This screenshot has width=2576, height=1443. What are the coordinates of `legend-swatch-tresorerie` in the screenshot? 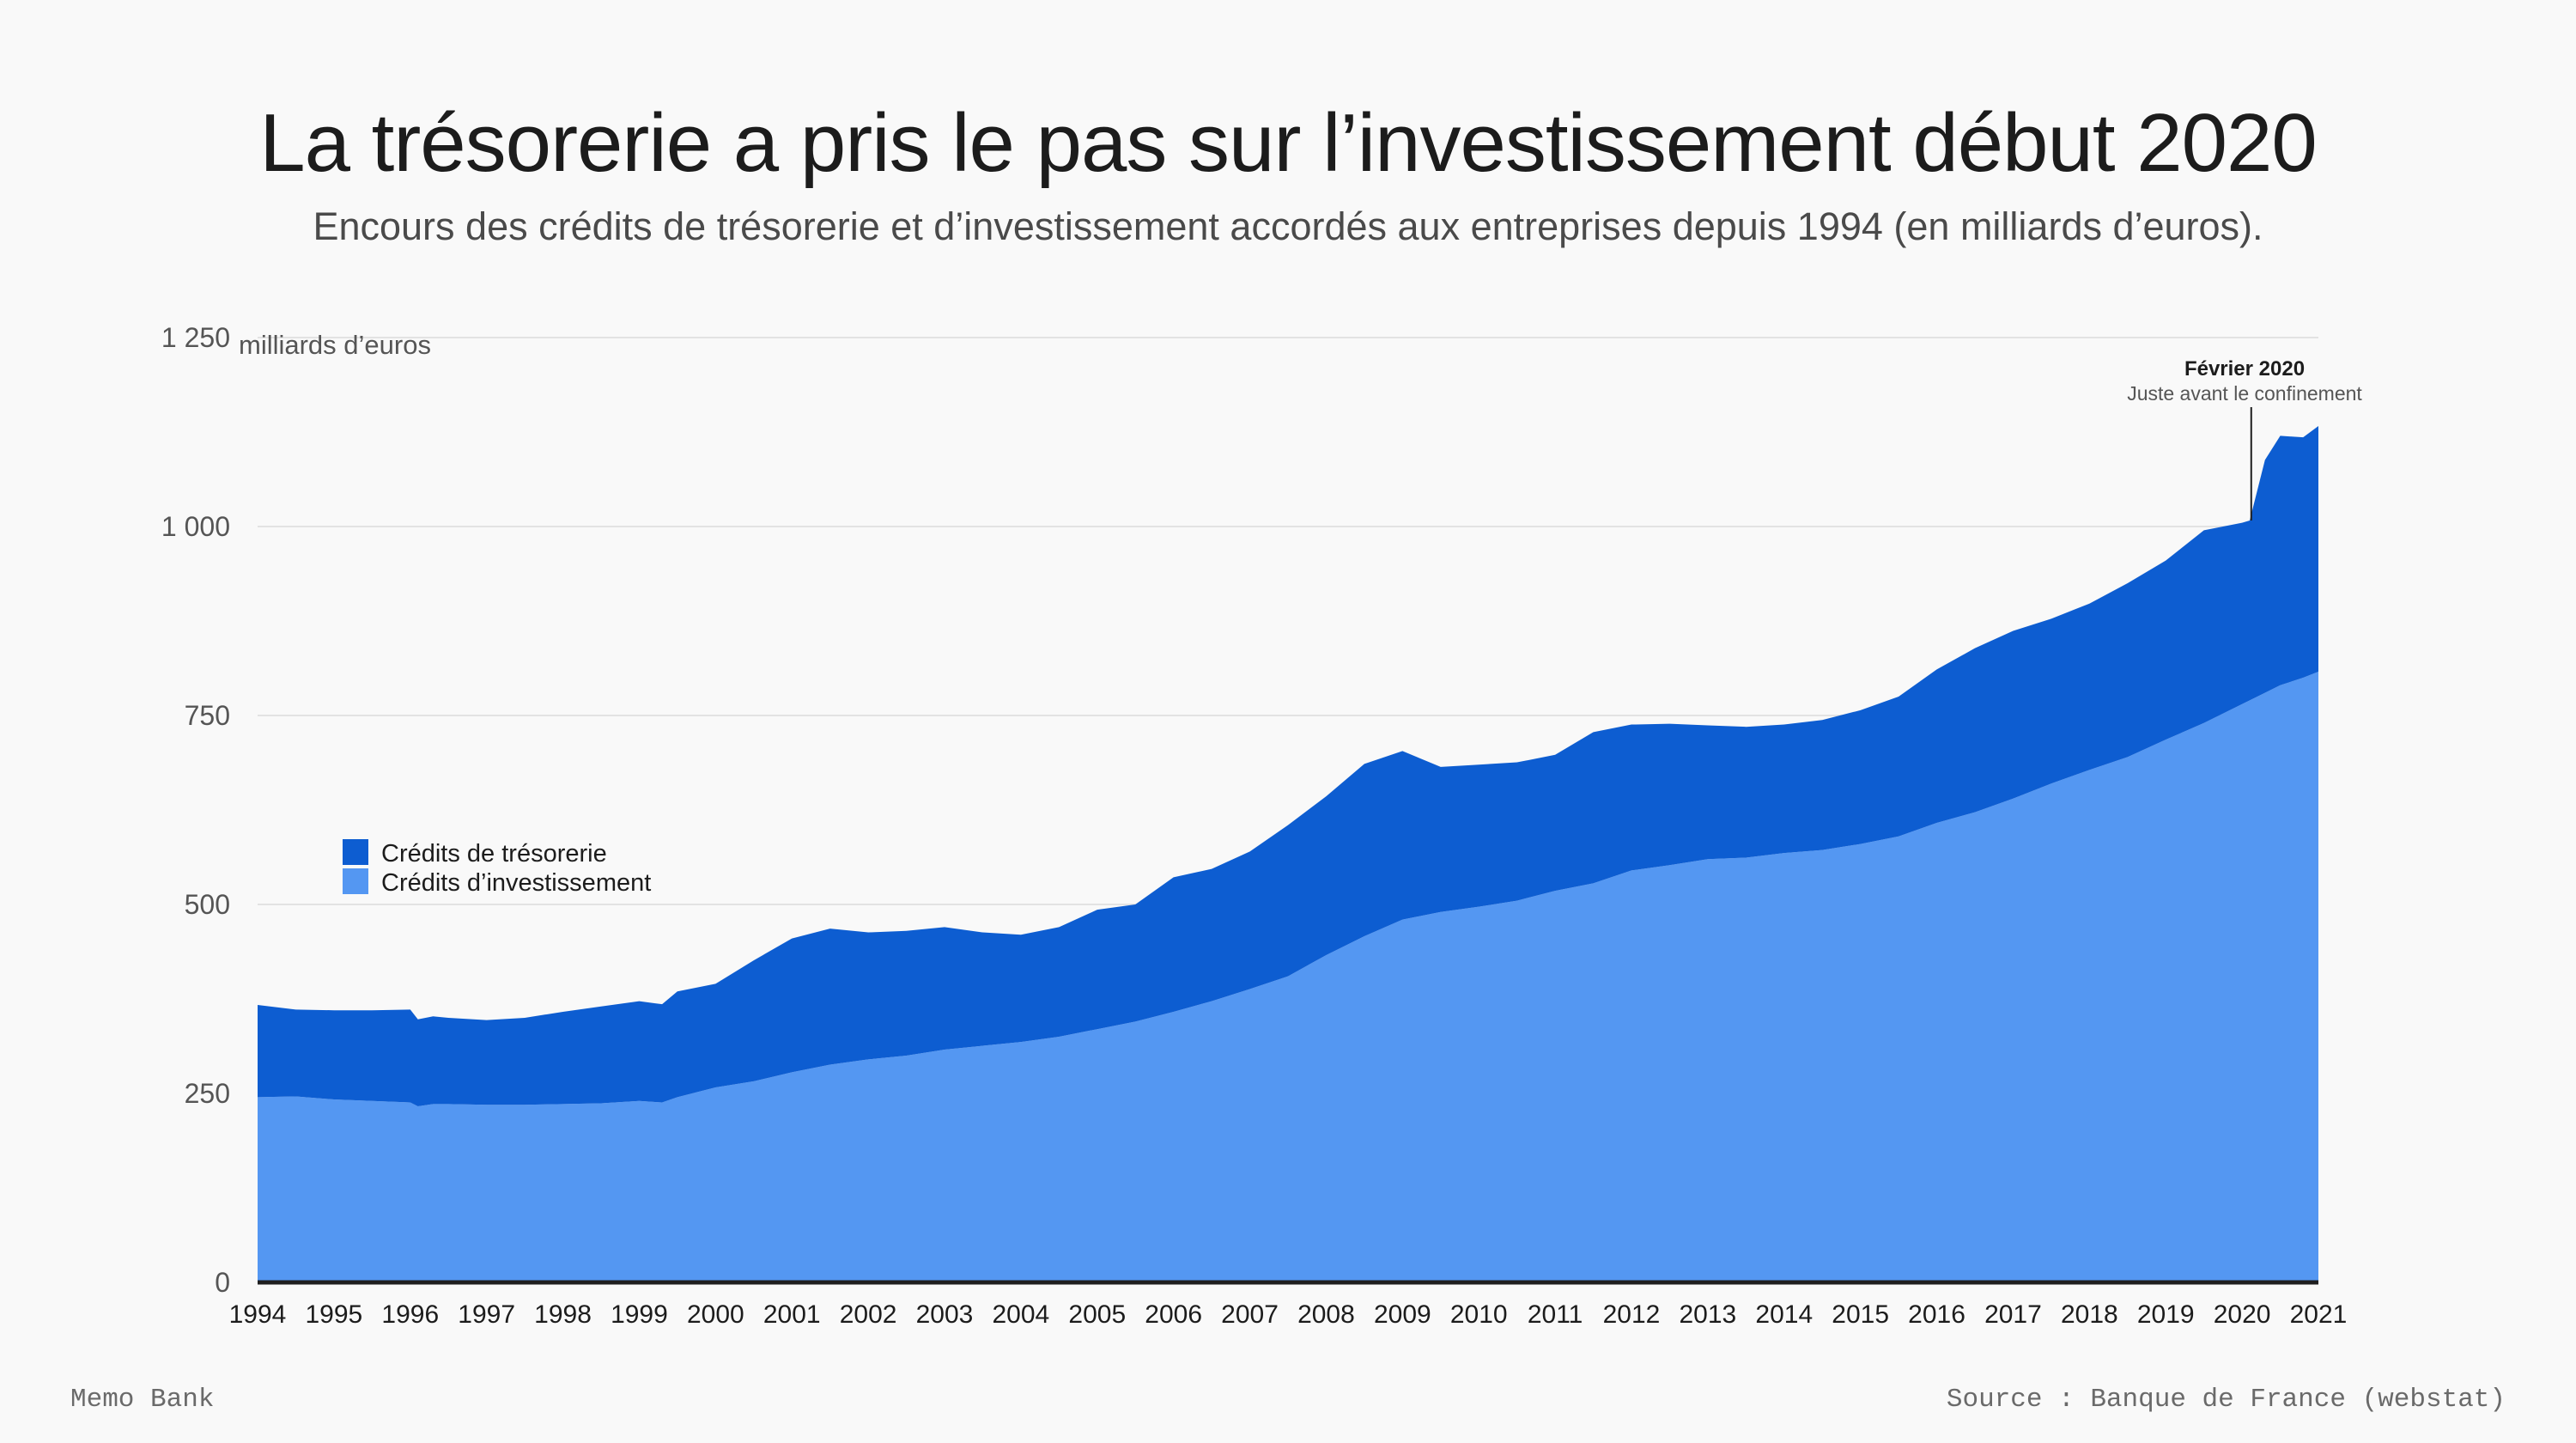 It's located at (355, 852).